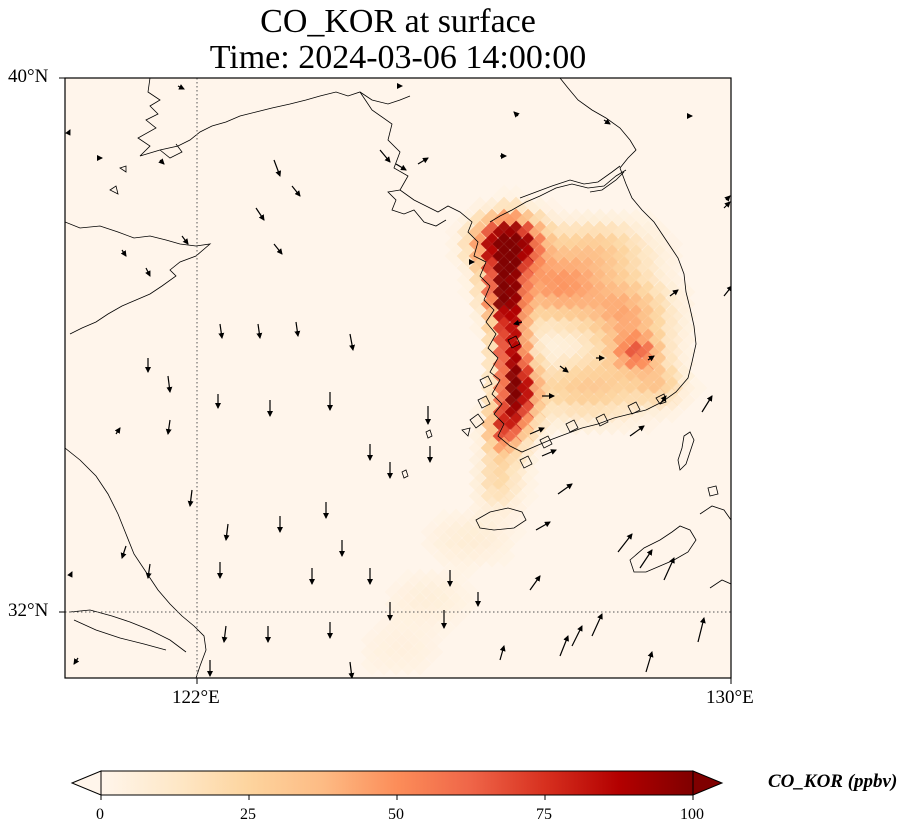  Describe the element at coordinates (730, 697) in the screenshot. I see `lon-tick-130e: 130°E` at that location.